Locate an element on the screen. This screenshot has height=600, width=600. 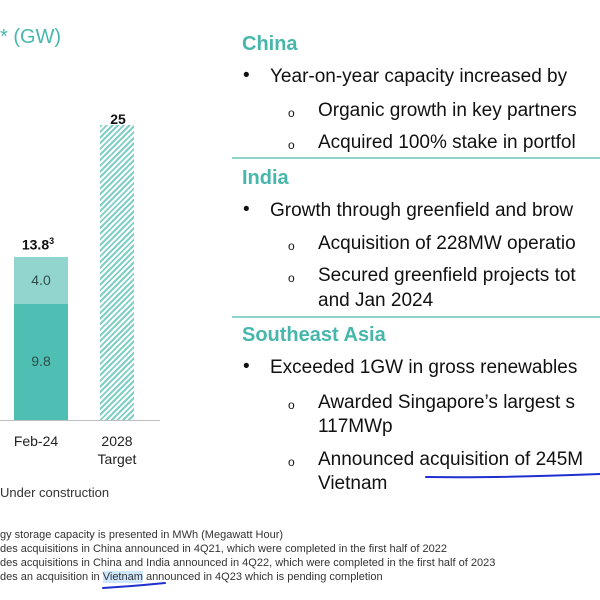
segment-label-operational: 9.8 is located at coordinates (41, 361).